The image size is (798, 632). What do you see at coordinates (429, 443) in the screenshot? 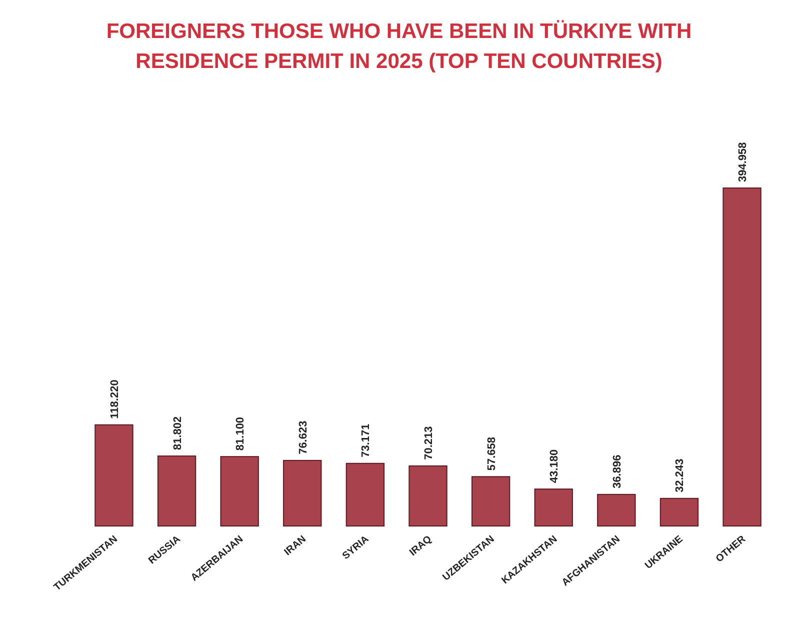
I see `data-label: 70.213` at bounding box center [429, 443].